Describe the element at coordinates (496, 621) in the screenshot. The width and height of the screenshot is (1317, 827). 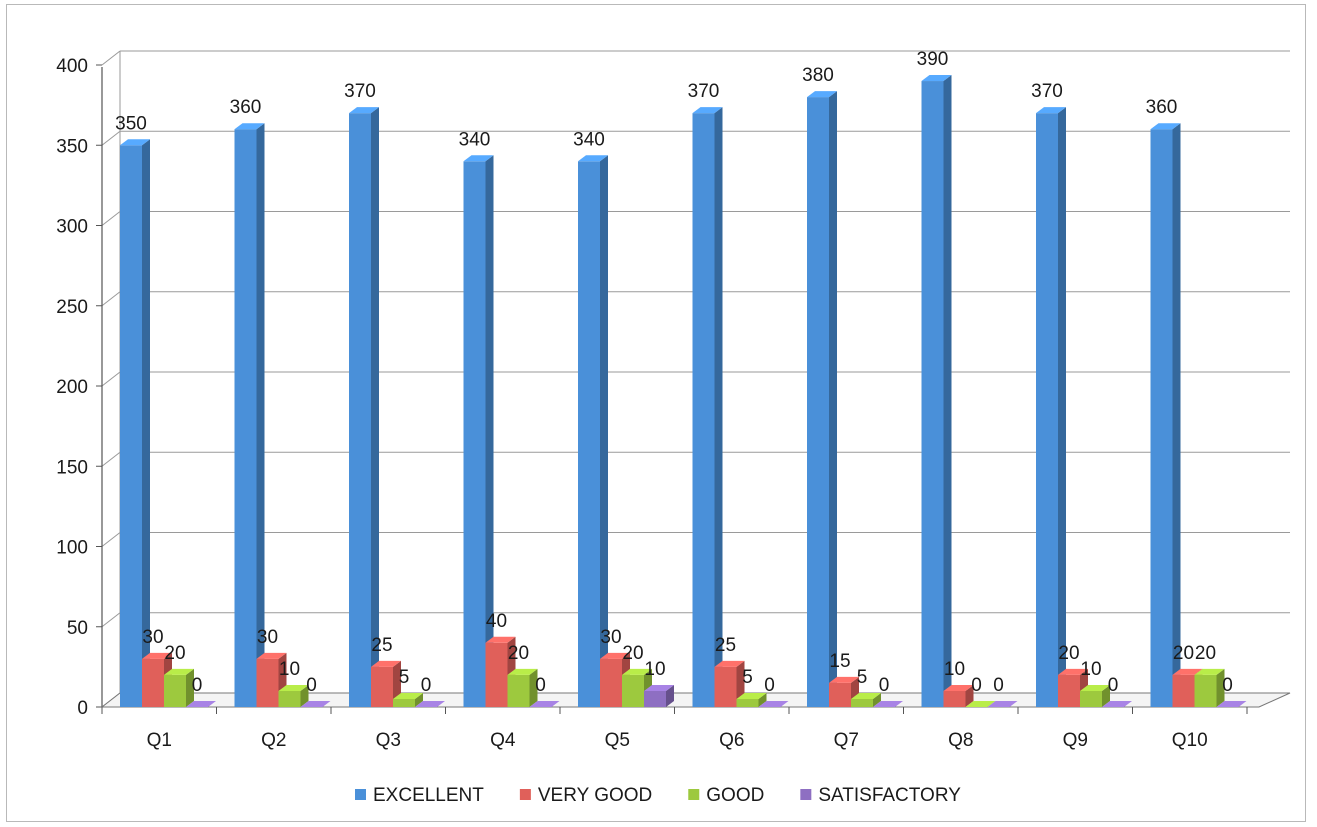
I see `data-label: 40` at that location.